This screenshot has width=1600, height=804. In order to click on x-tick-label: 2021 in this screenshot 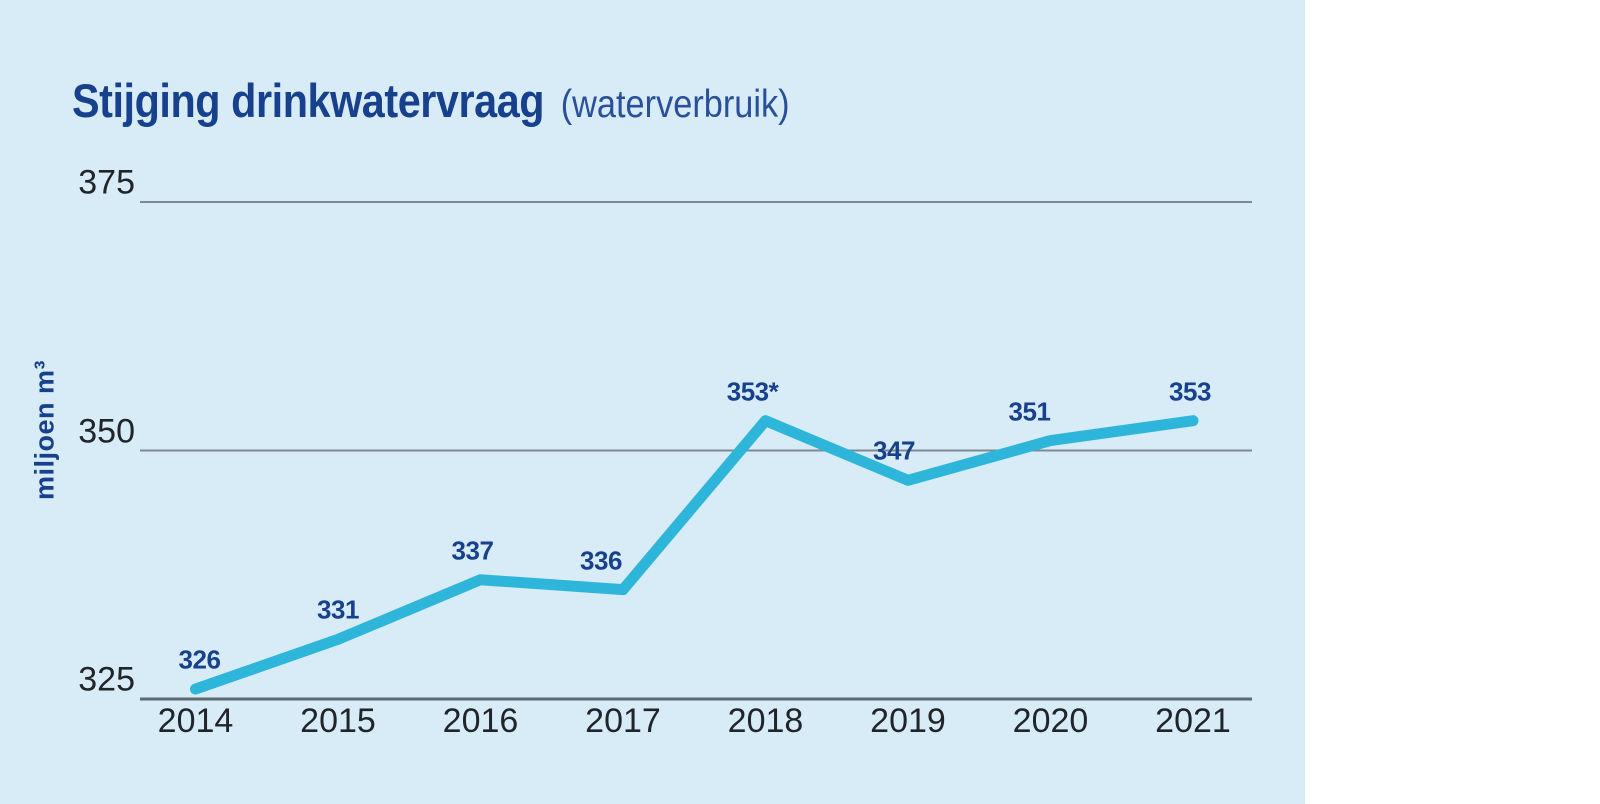, I will do `click(1193, 721)`.